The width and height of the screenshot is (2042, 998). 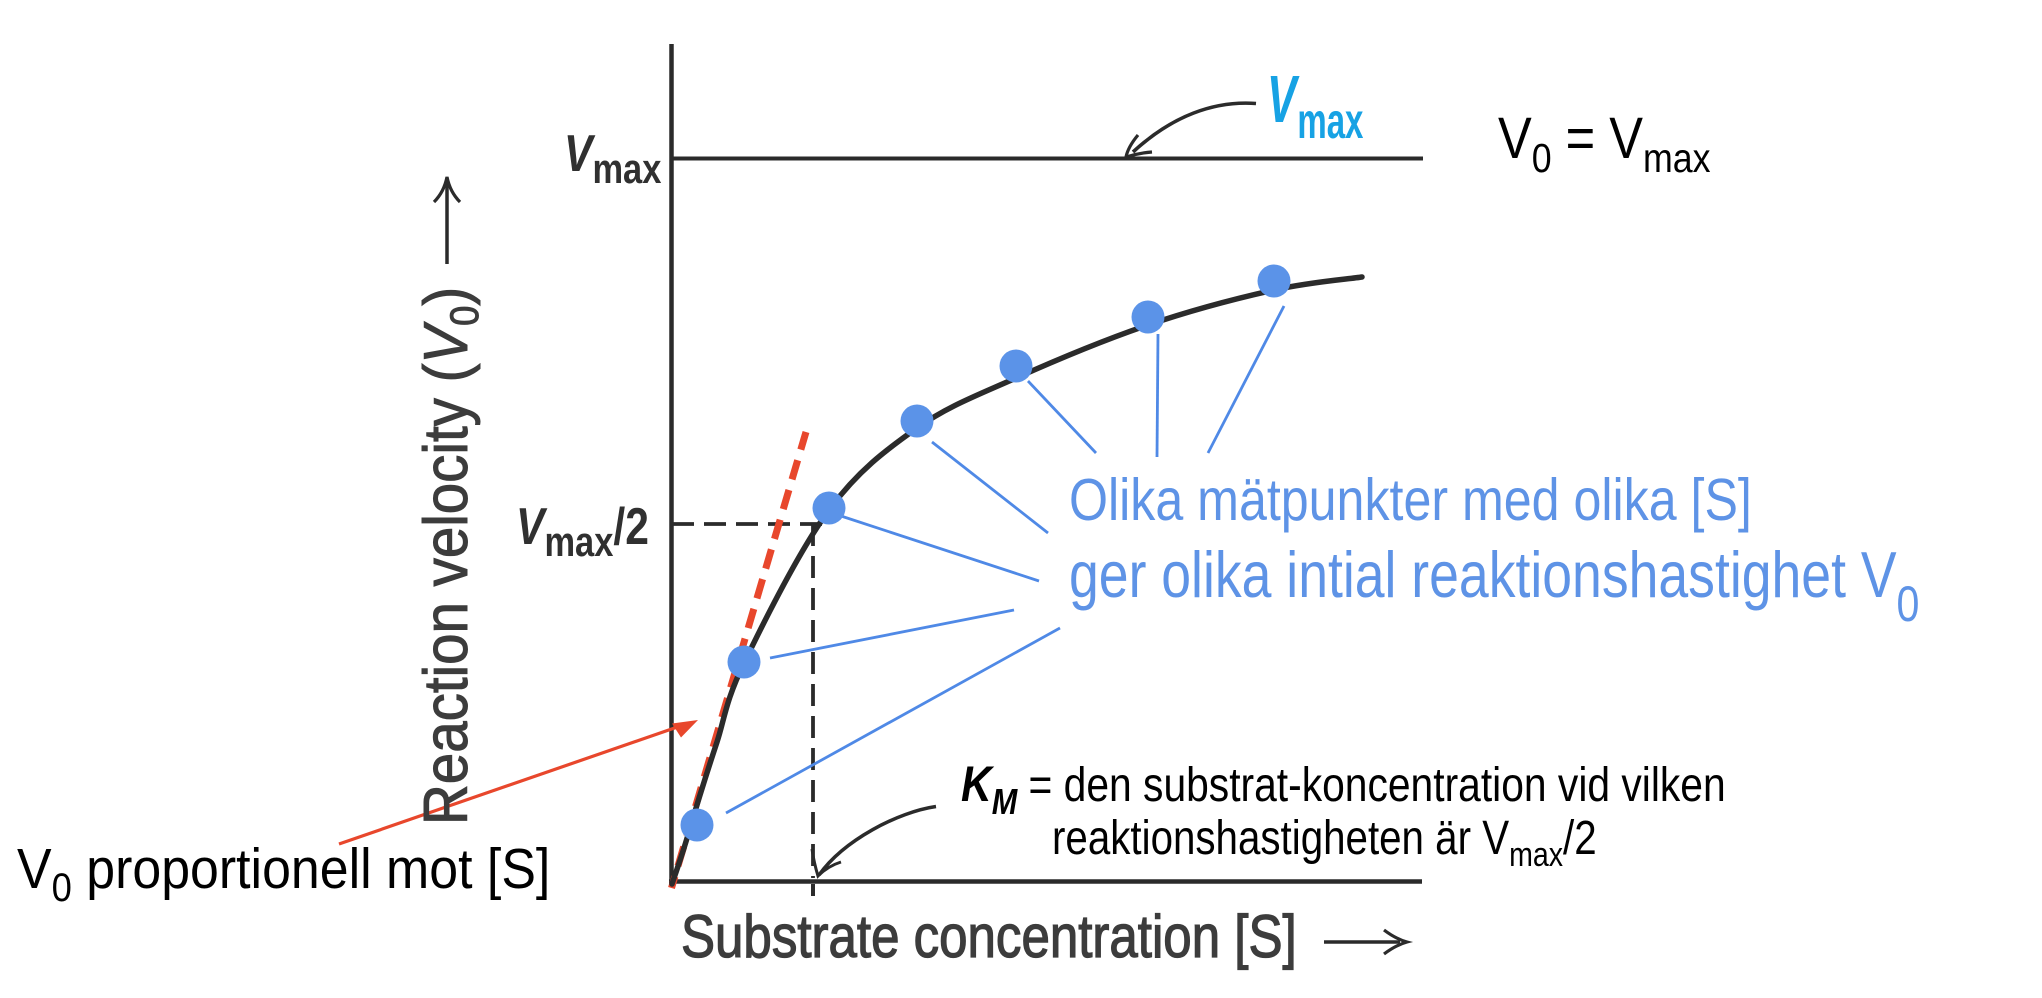 I want to click on svg-text: Reaction velocity (V0), so click(x=449, y=556).